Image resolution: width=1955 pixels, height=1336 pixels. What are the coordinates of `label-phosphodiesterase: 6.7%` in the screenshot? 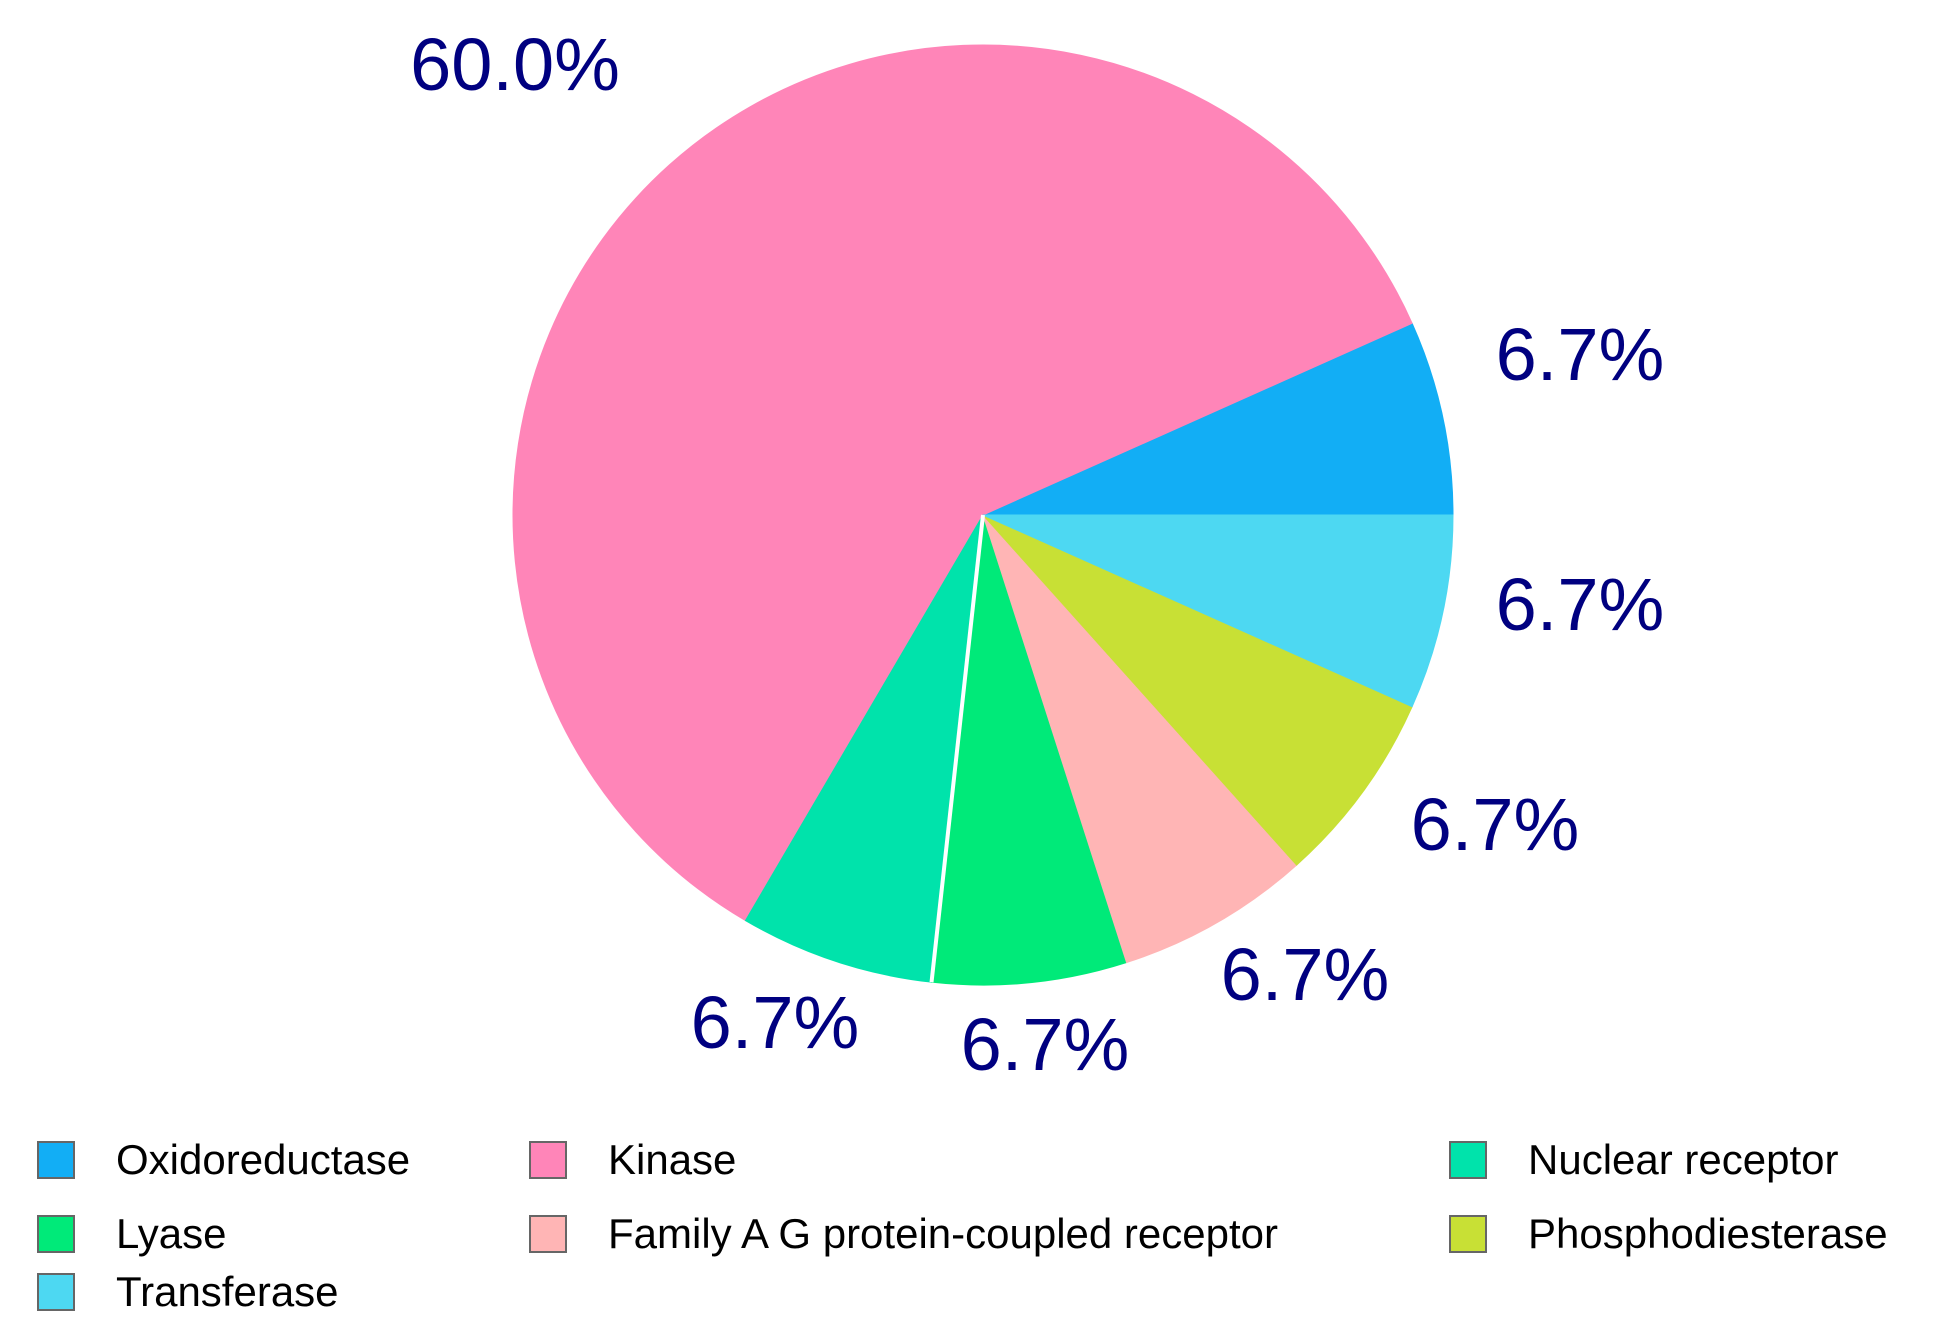 It's located at (1495, 824).